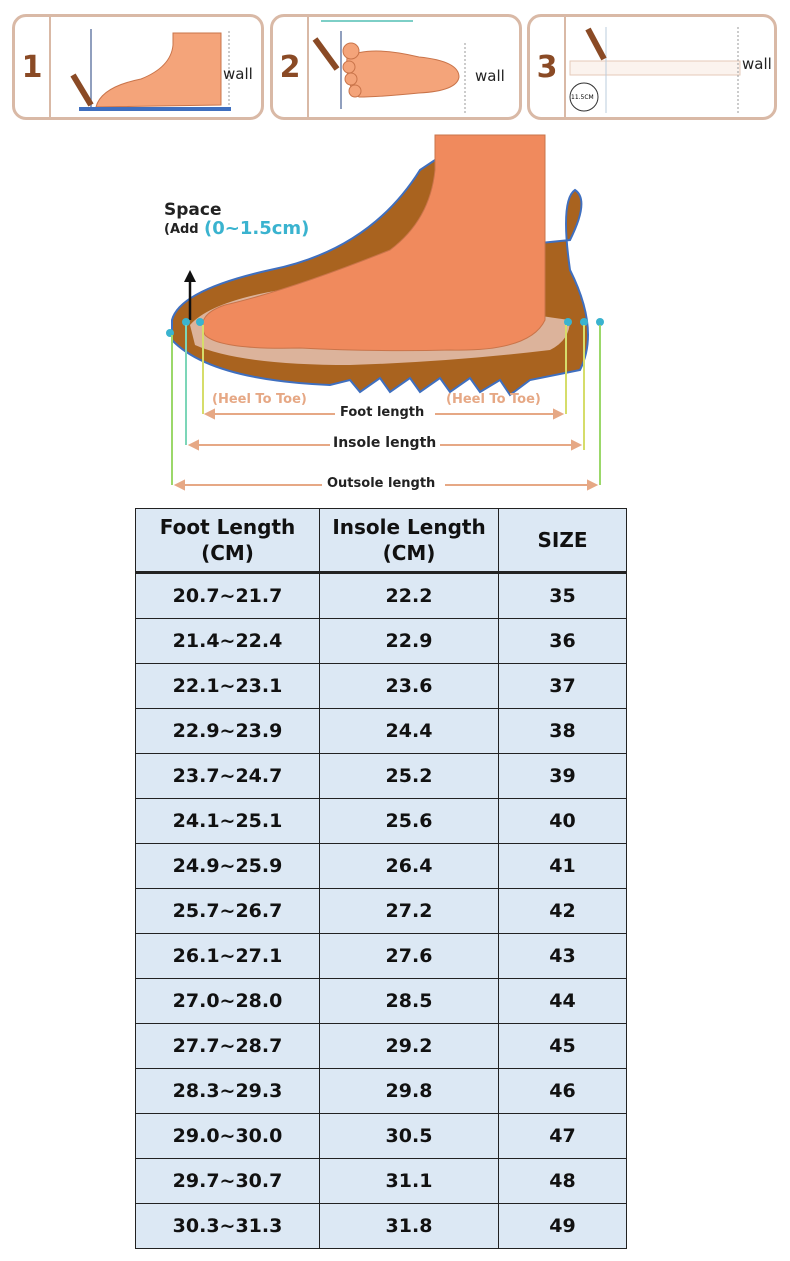 Image resolution: width=790 pixels, height=1261 pixels. Describe the element at coordinates (409, 776) in the screenshot. I see `insole-length-cell: 25.2` at that location.